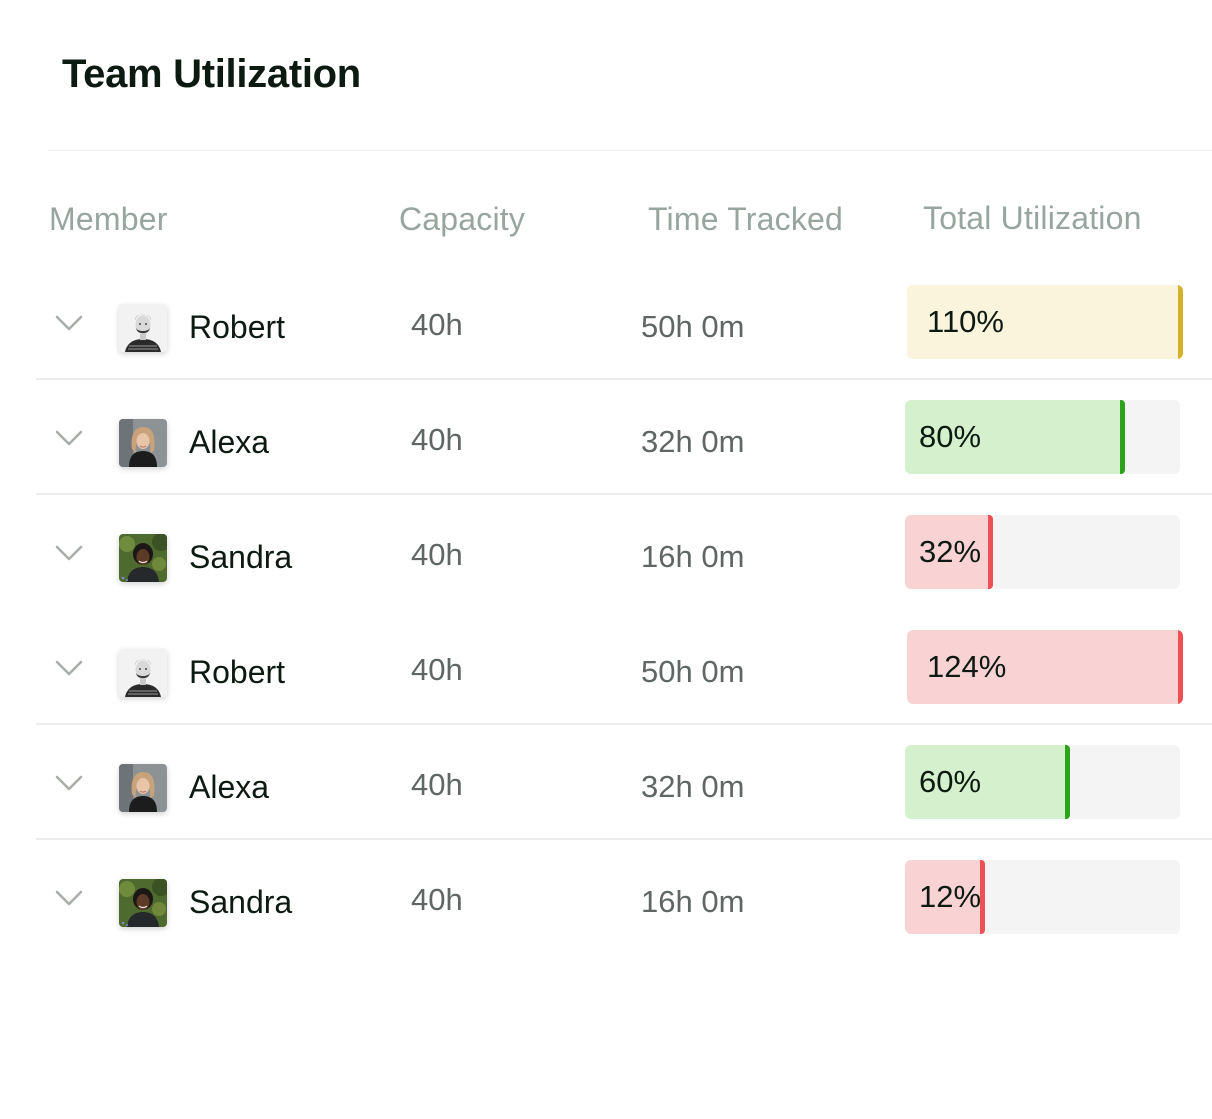 The height and width of the screenshot is (1119, 1212). I want to click on table-row: Sandra 40h 16h 0m 12%, so click(606, 909).